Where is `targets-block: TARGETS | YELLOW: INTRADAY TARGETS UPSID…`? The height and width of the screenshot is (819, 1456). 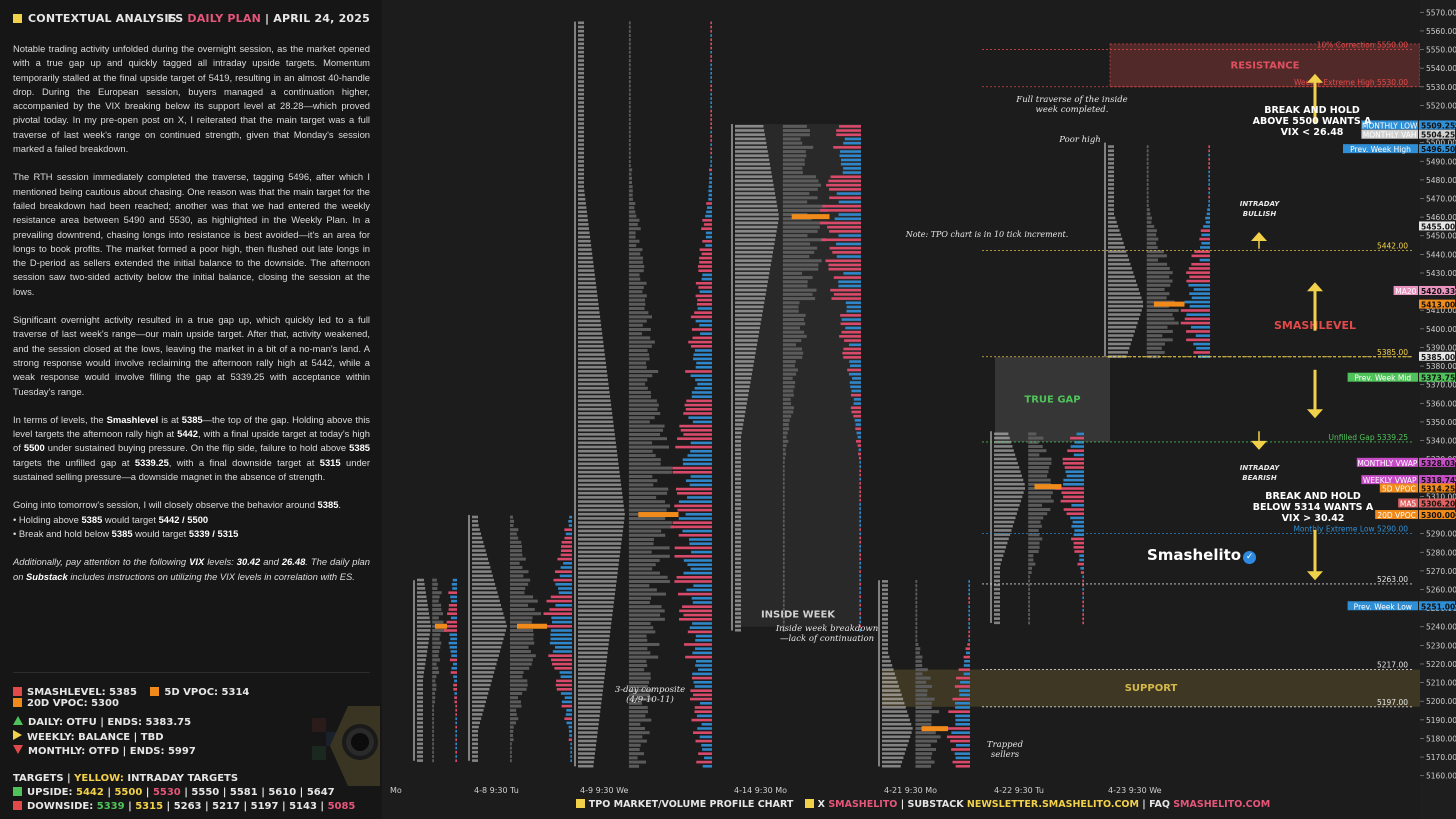
targets-block: TARGETS | YELLOW: INTRADAY TARGETS UPSID… is located at coordinates (184, 793).